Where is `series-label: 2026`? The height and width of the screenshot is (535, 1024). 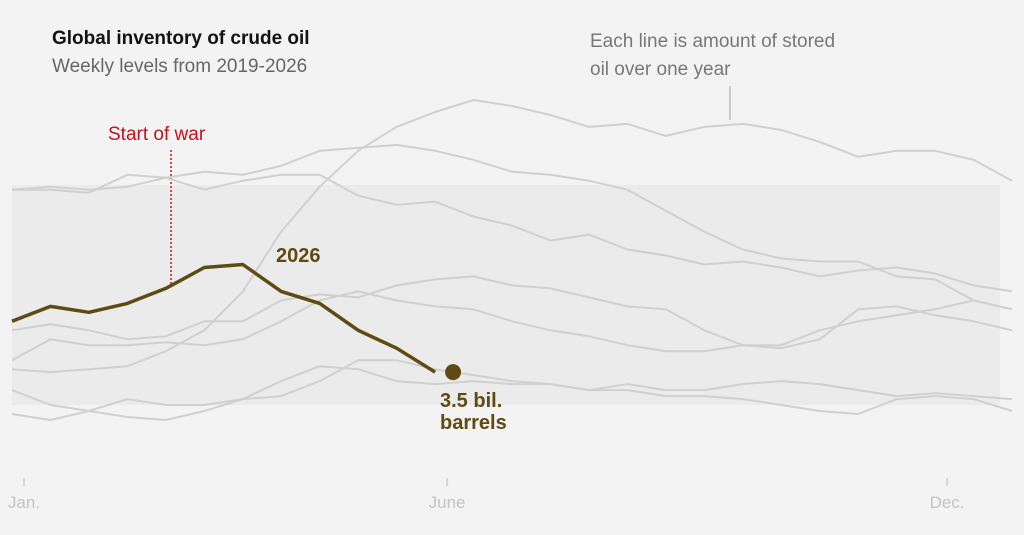
series-label: 2026 is located at coordinates (298, 256).